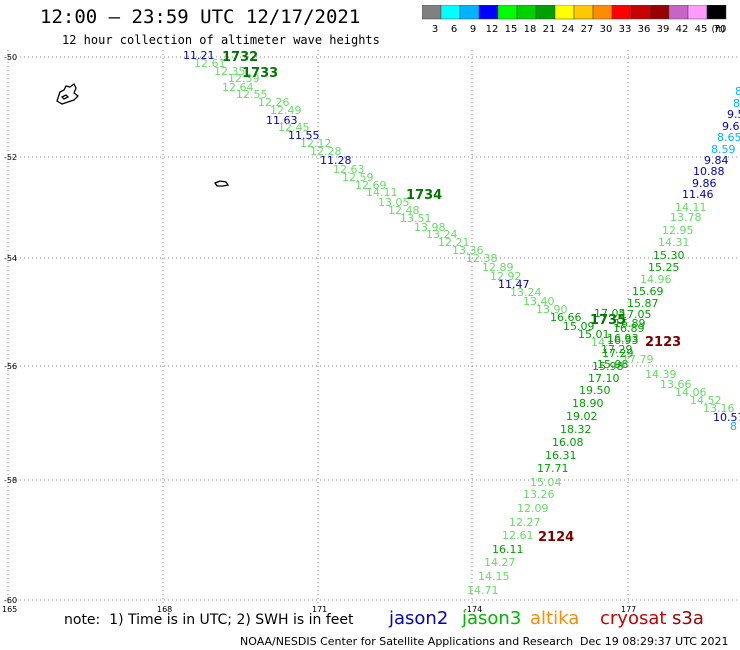 The width and height of the screenshot is (740, 650). I want to click on swh-reading: 12.09, so click(533, 508).